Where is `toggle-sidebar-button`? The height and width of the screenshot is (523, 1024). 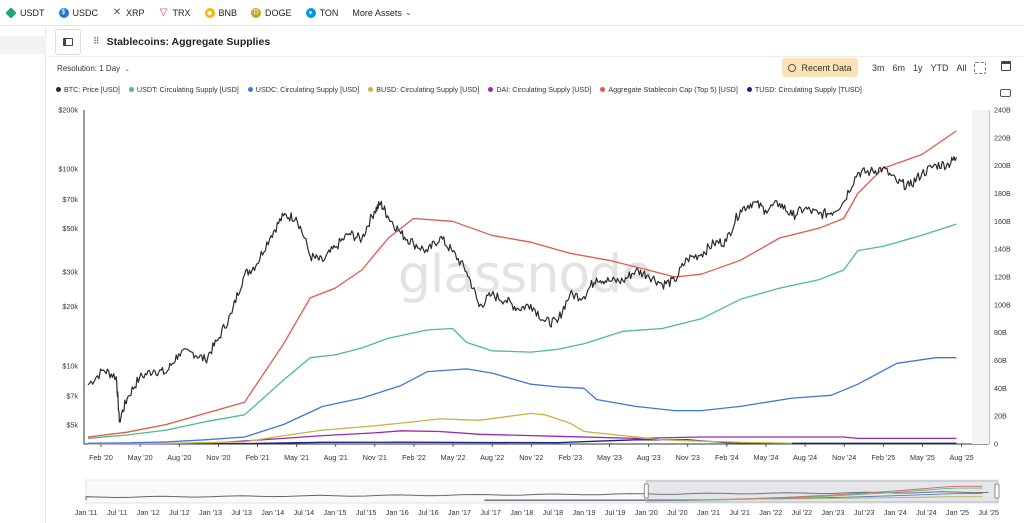 toggle-sidebar-button is located at coordinates (68, 41).